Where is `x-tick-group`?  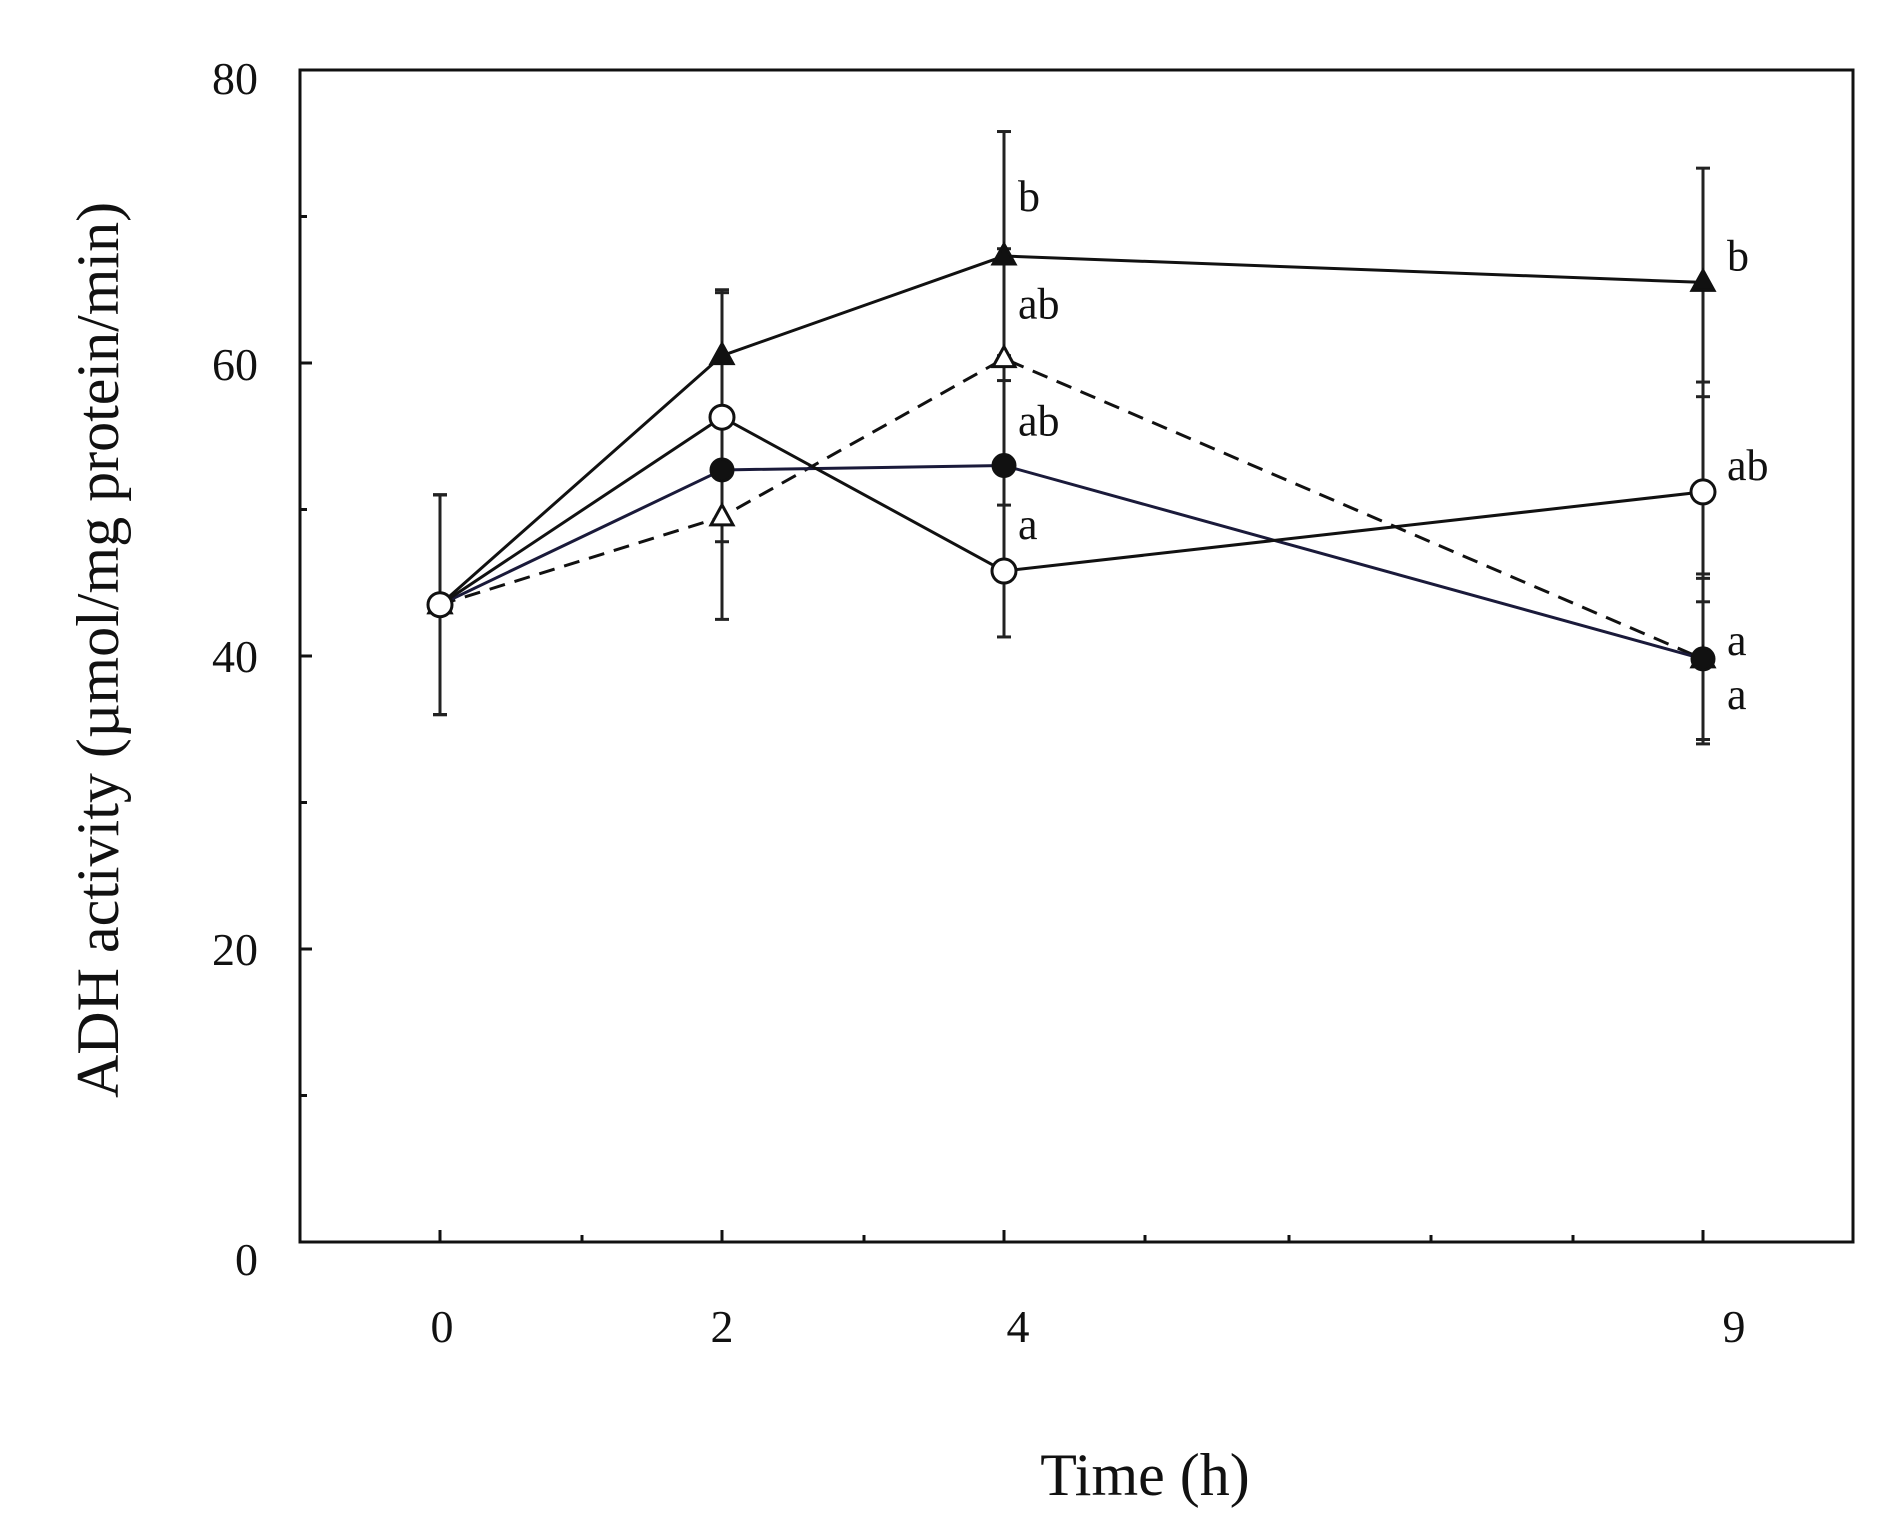 x-tick-group is located at coordinates (1071, 1236).